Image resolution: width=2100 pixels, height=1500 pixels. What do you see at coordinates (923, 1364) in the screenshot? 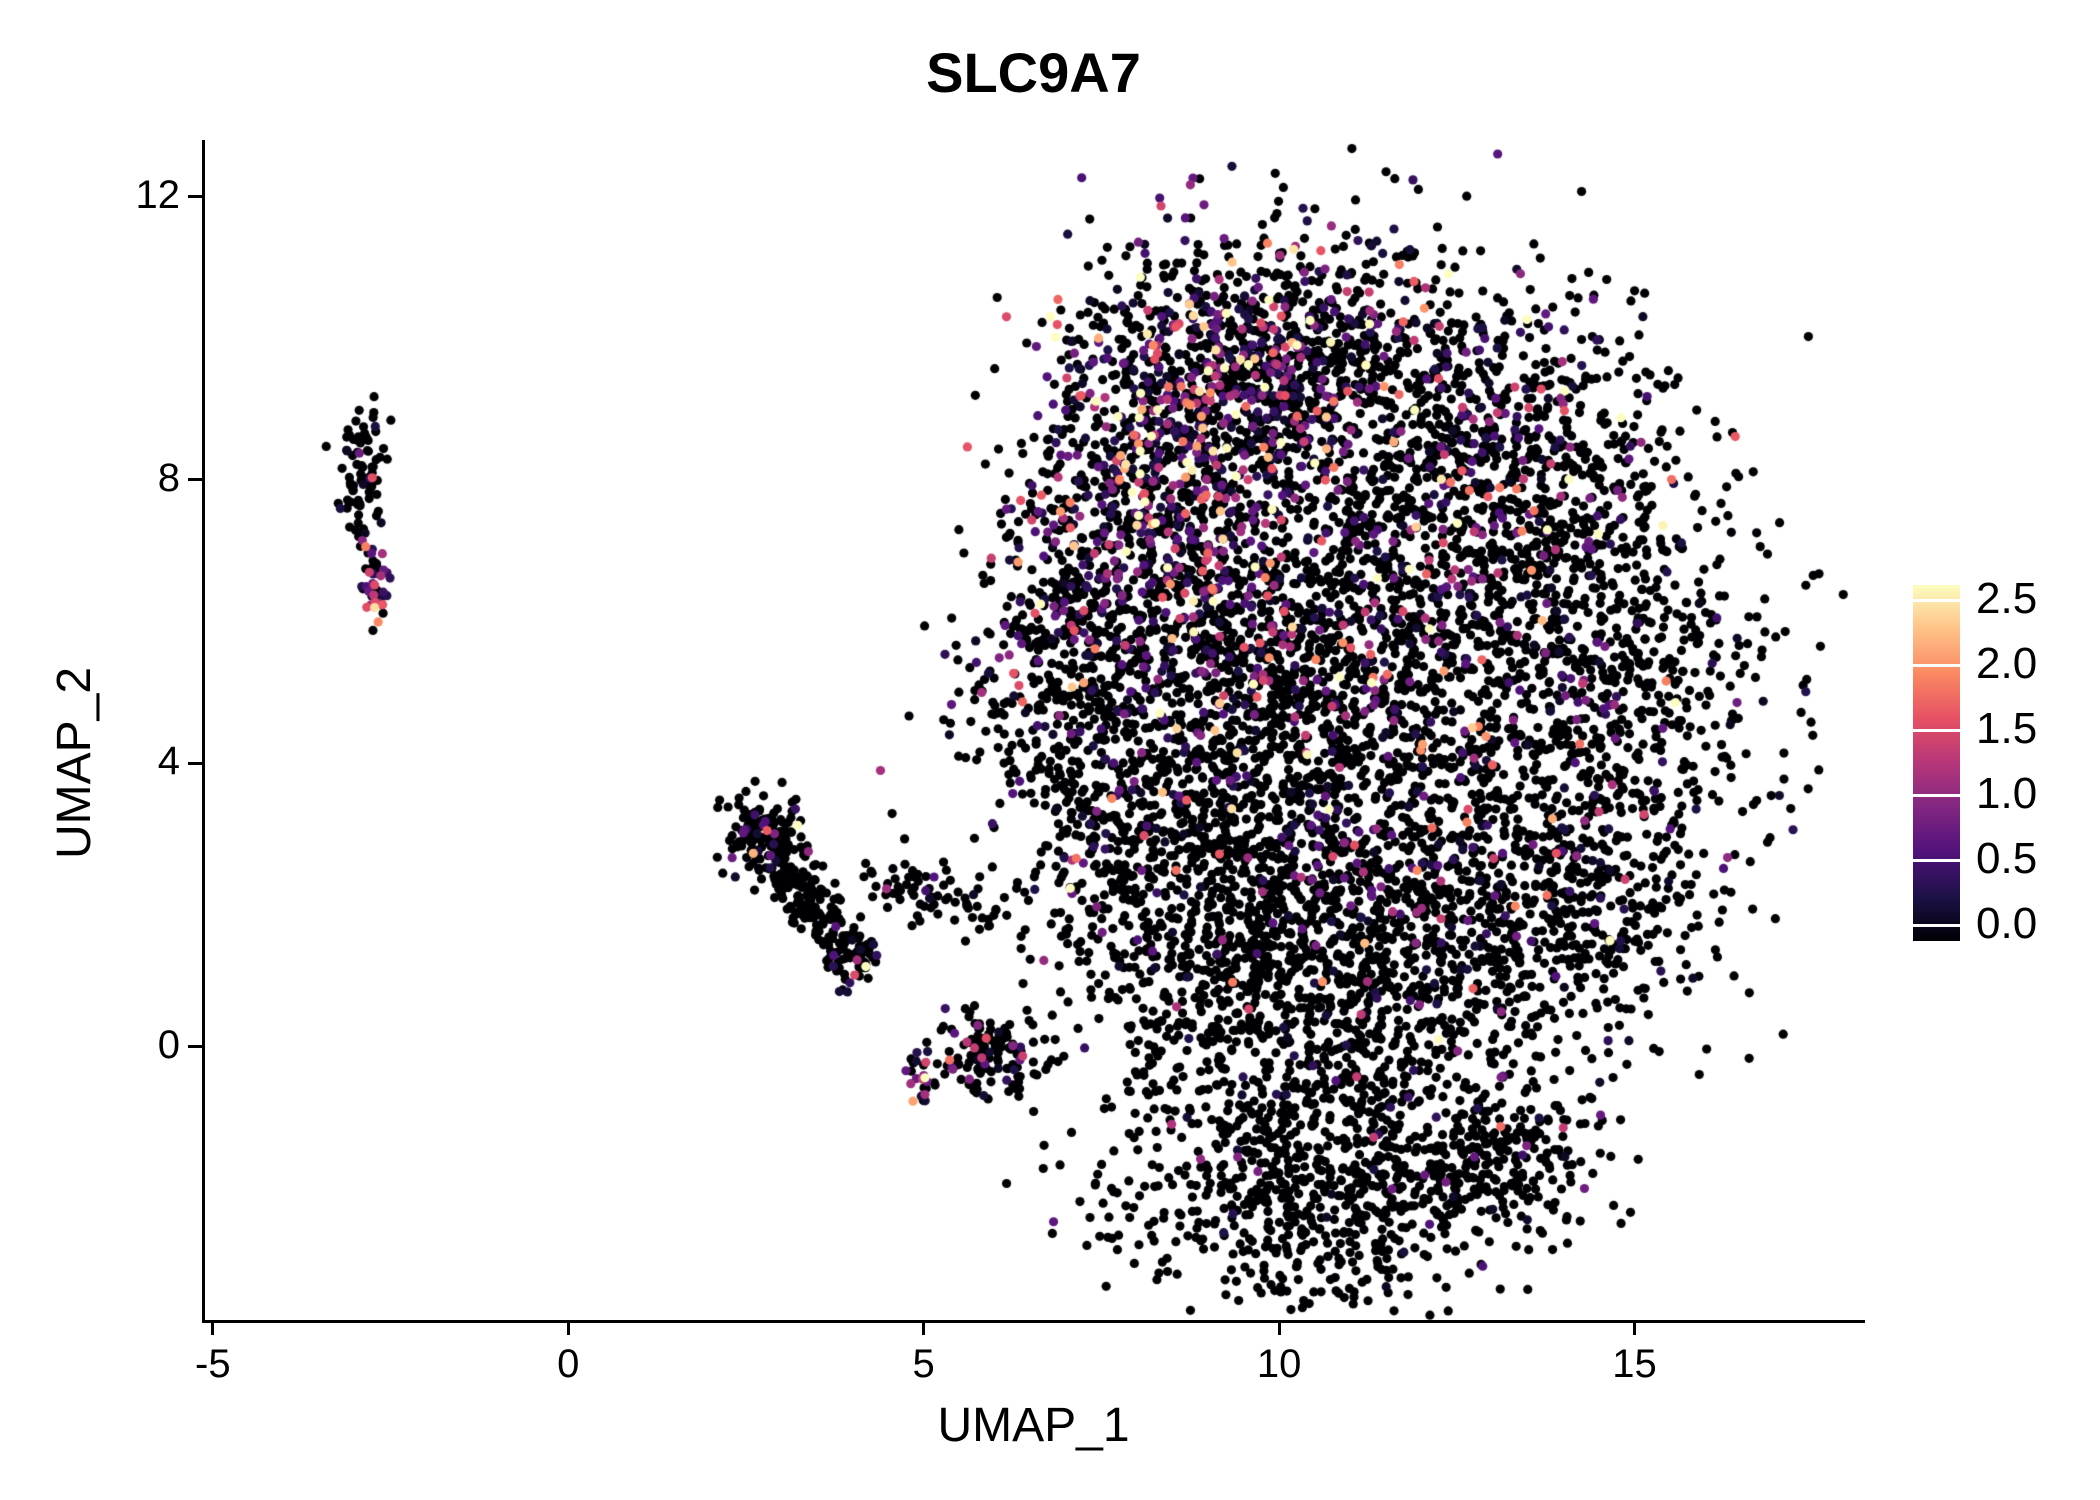
I see `x-tick-label: 5` at bounding box center [923, 1364].